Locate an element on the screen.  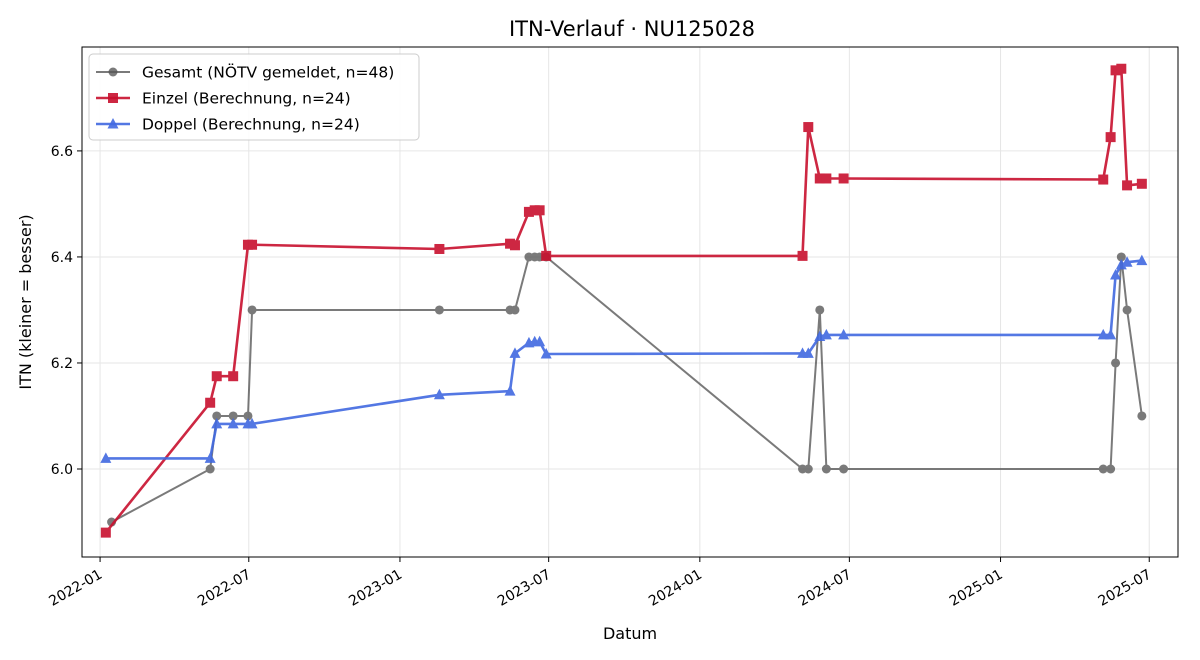
y-axis-ticks: 6.0 6.2 6.4 6.6 is located at coordinates (66, 311).